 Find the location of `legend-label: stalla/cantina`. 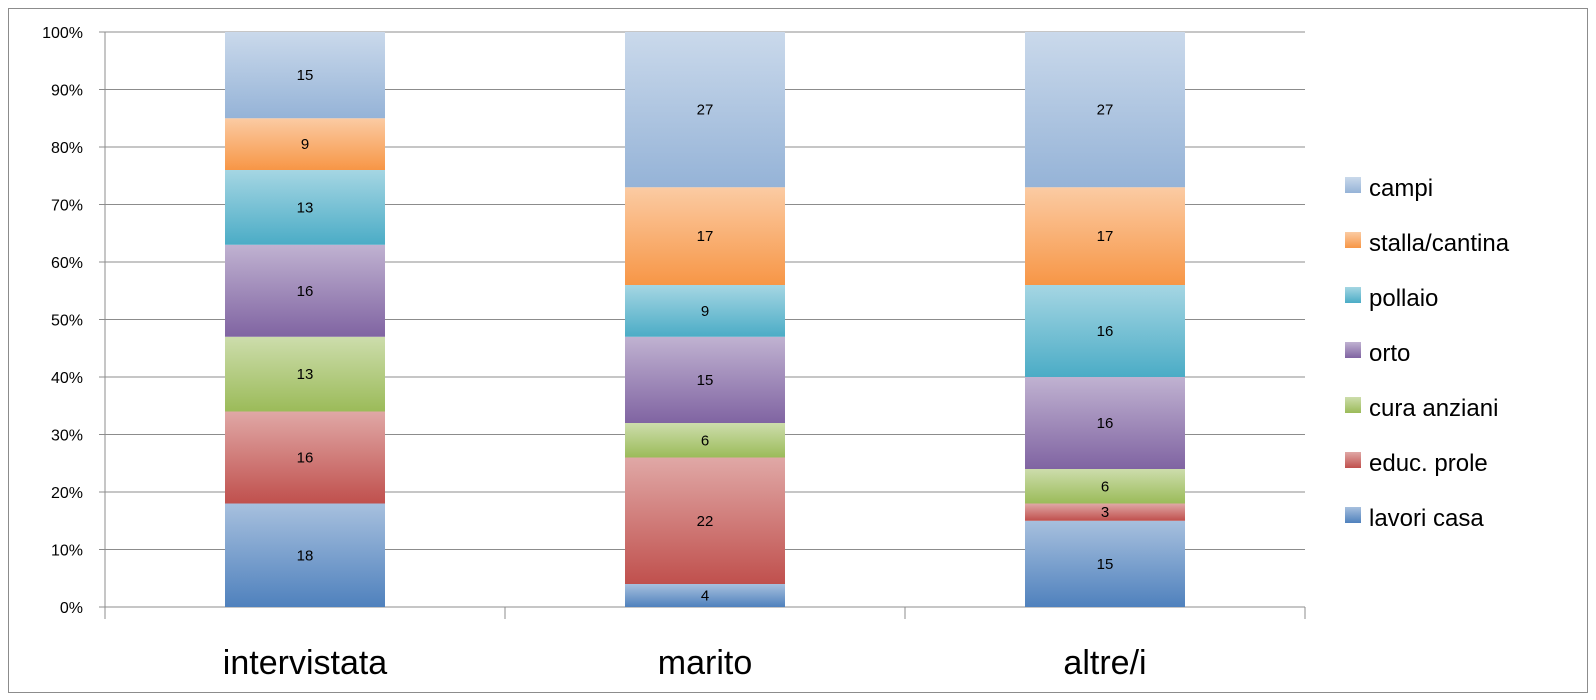

legend-label: stalla/cantina is located at coordinates (1439, 243).